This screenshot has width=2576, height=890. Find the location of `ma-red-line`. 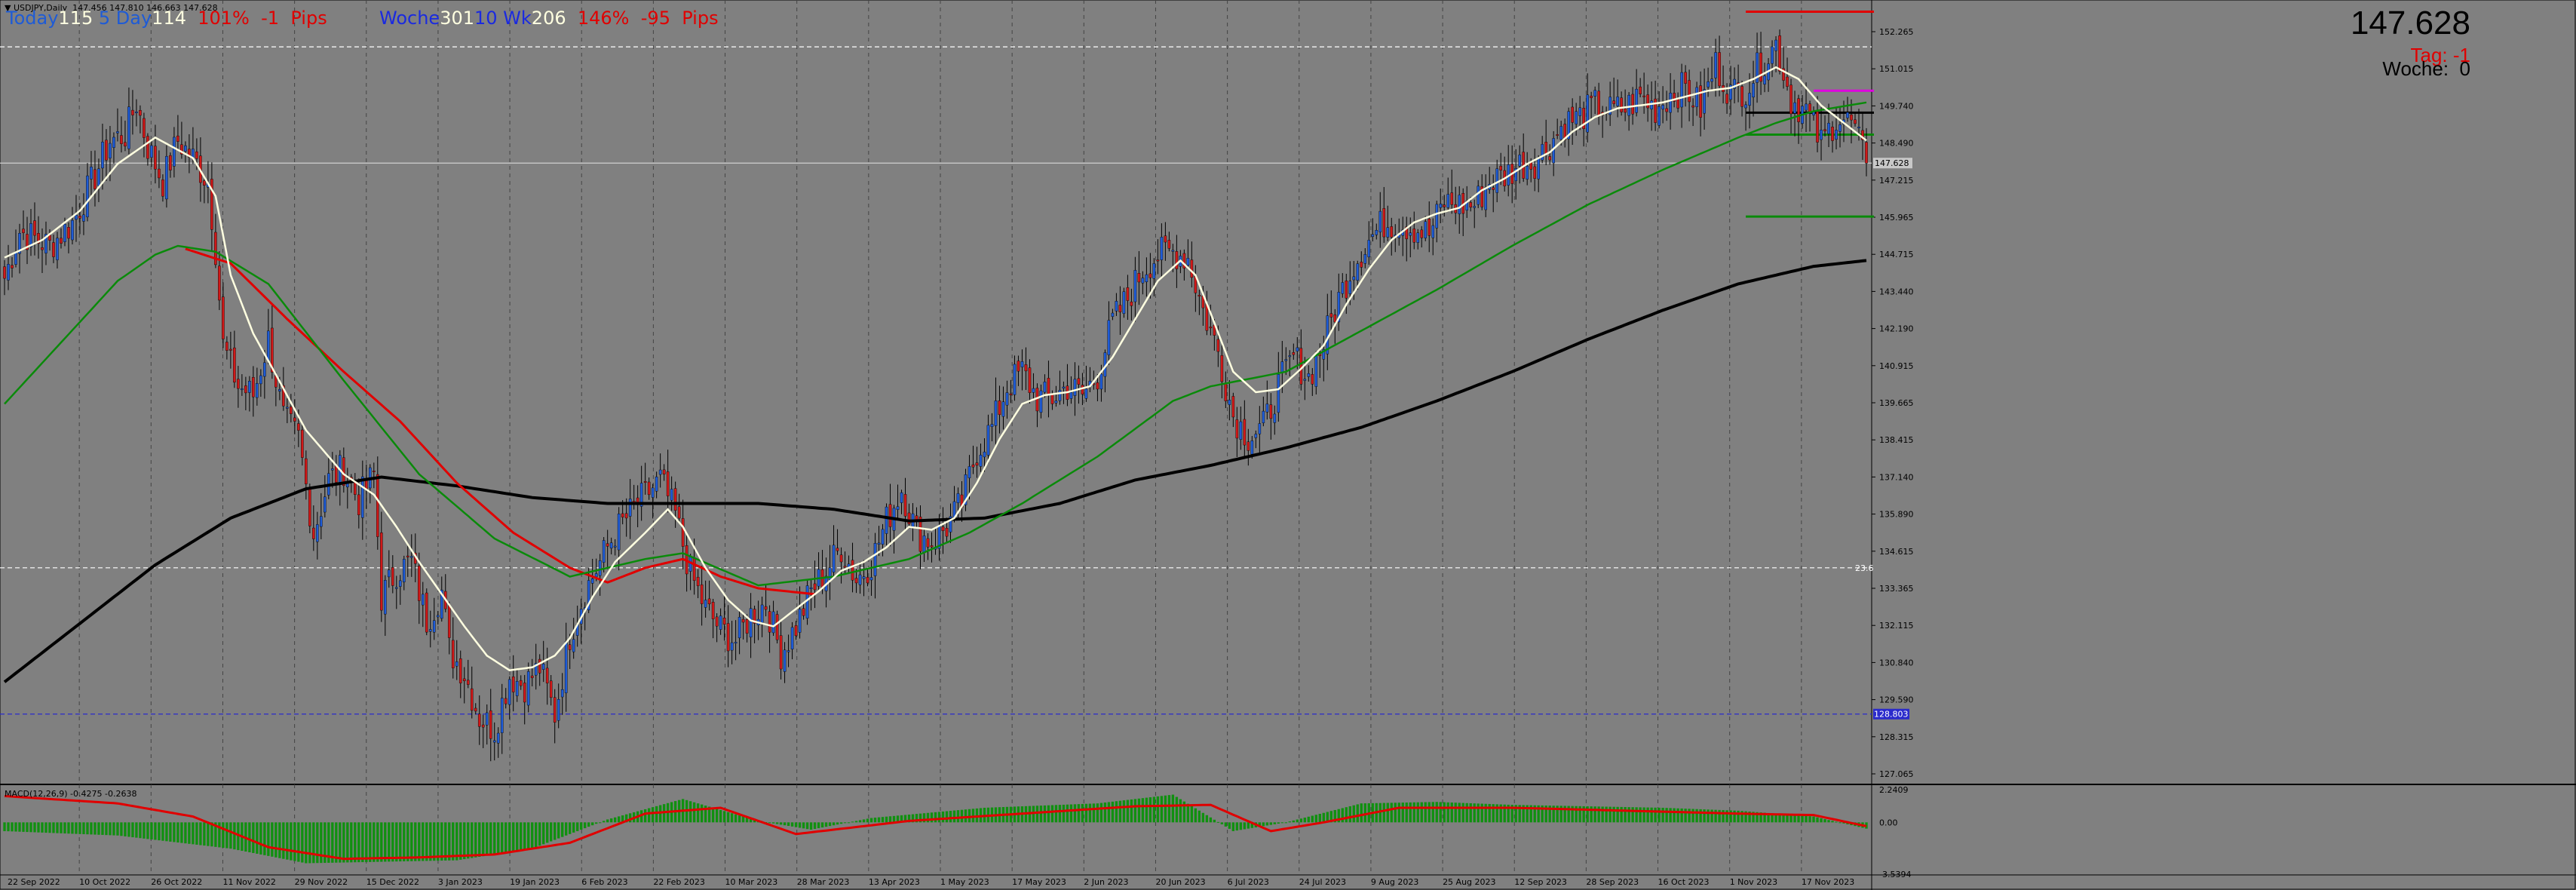

ma-red-line is located at coordinates (500, 421).